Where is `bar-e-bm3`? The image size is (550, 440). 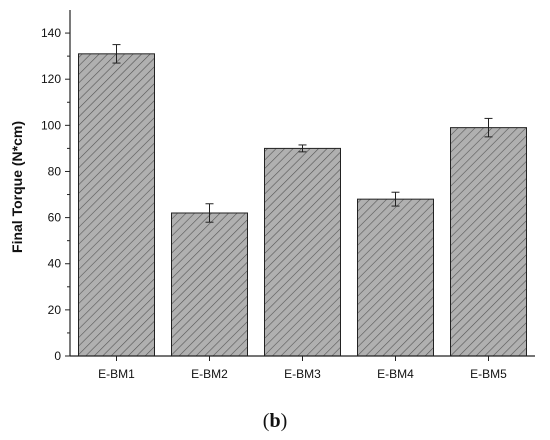 bar-e-bm3 is located at coordinates (302, 252).